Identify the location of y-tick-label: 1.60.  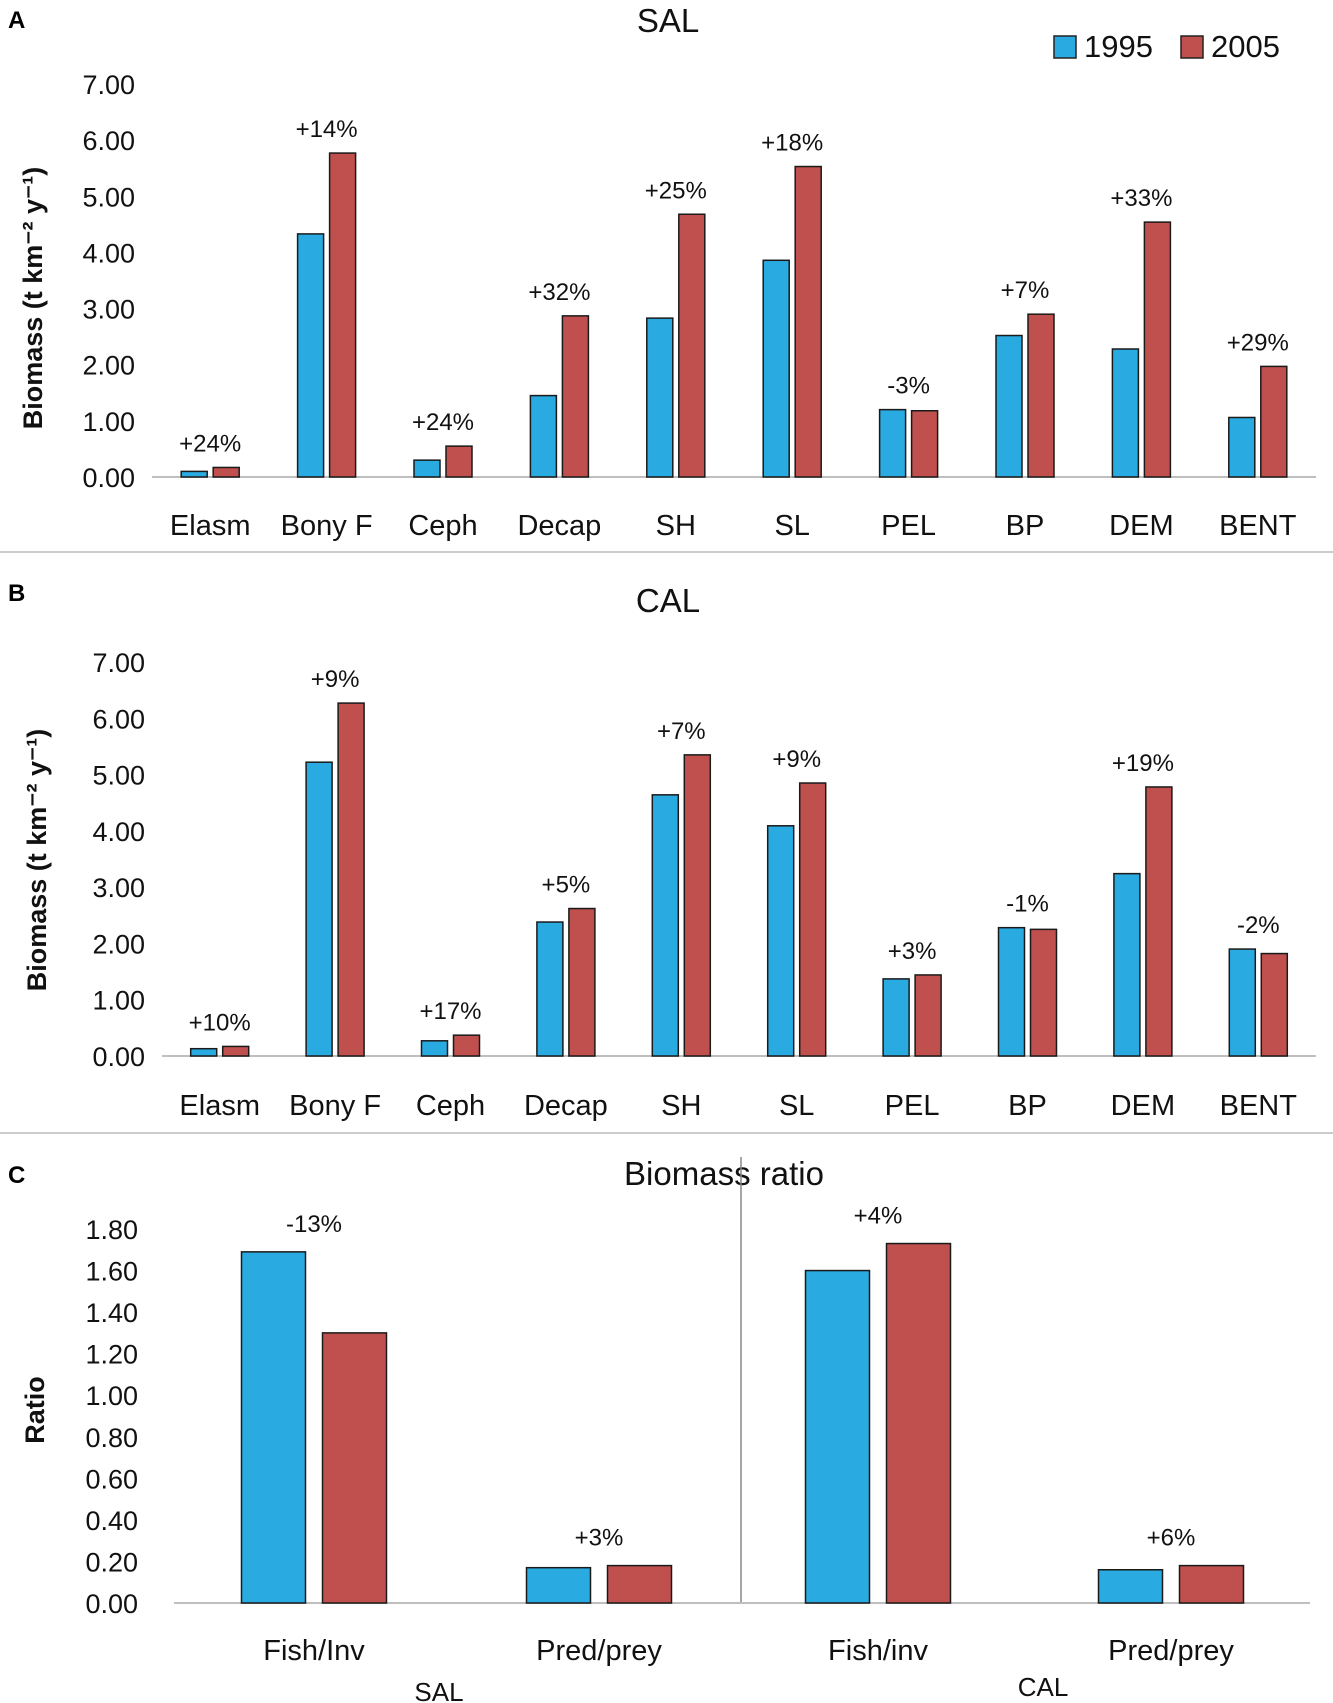
(111, 1272).